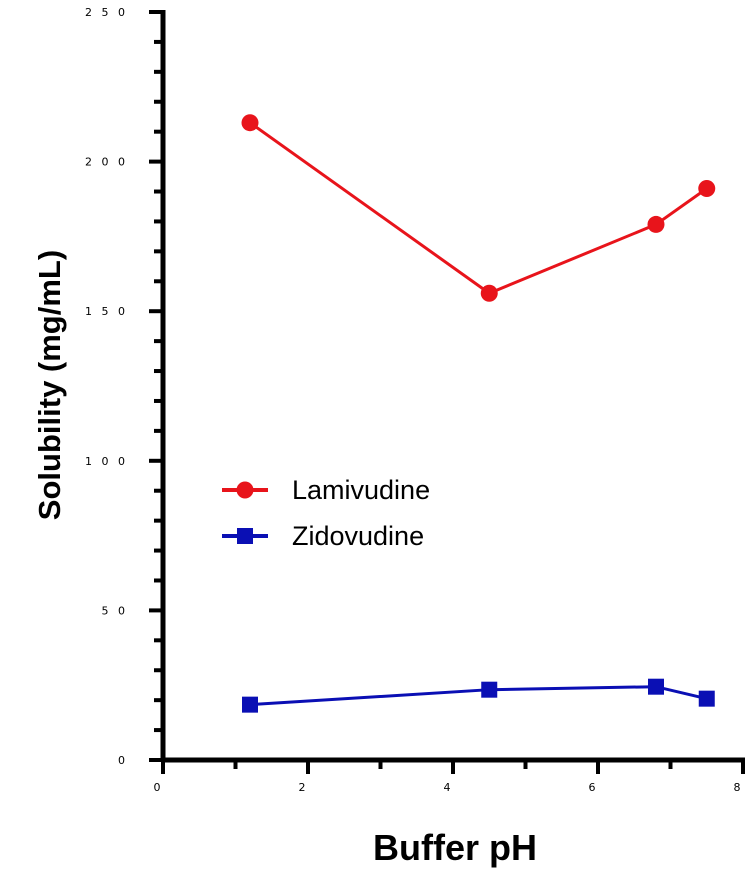 This screenshot has width=747, height=895. What do you see at coordinates (737, 787) in the screenshot?
I see `x-tick-label: 8` at bounding box center [737, 787].